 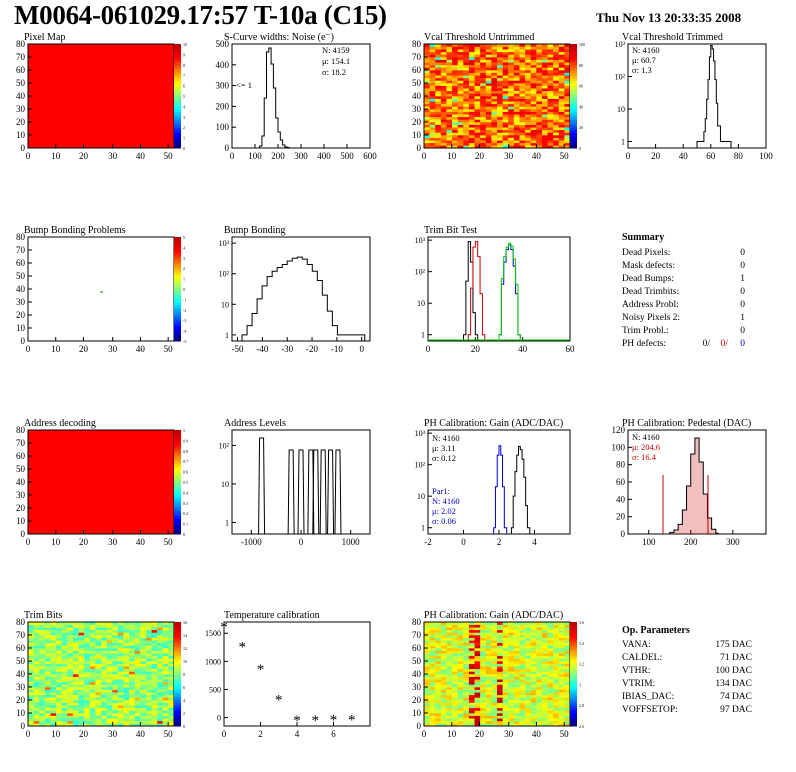 What do you see at coordinates (742, 253) in the screenshot?
I see `summary-value: 0` at bounding box center [742, 253].